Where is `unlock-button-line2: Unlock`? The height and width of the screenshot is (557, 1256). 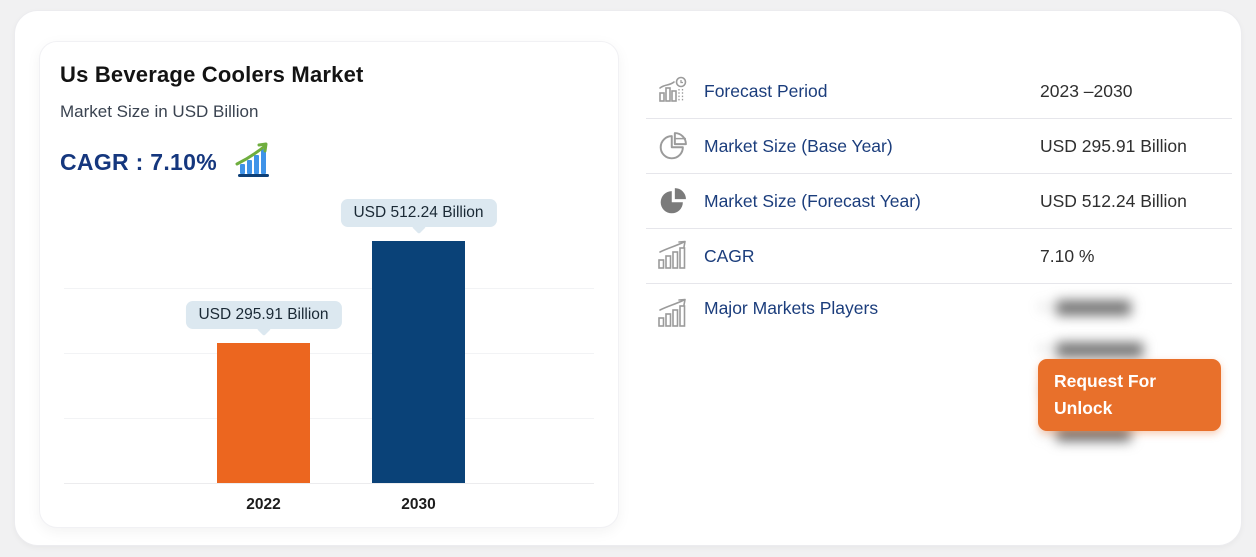
unlock-button-line2: Unlock is located at coordinates (1083, 408).